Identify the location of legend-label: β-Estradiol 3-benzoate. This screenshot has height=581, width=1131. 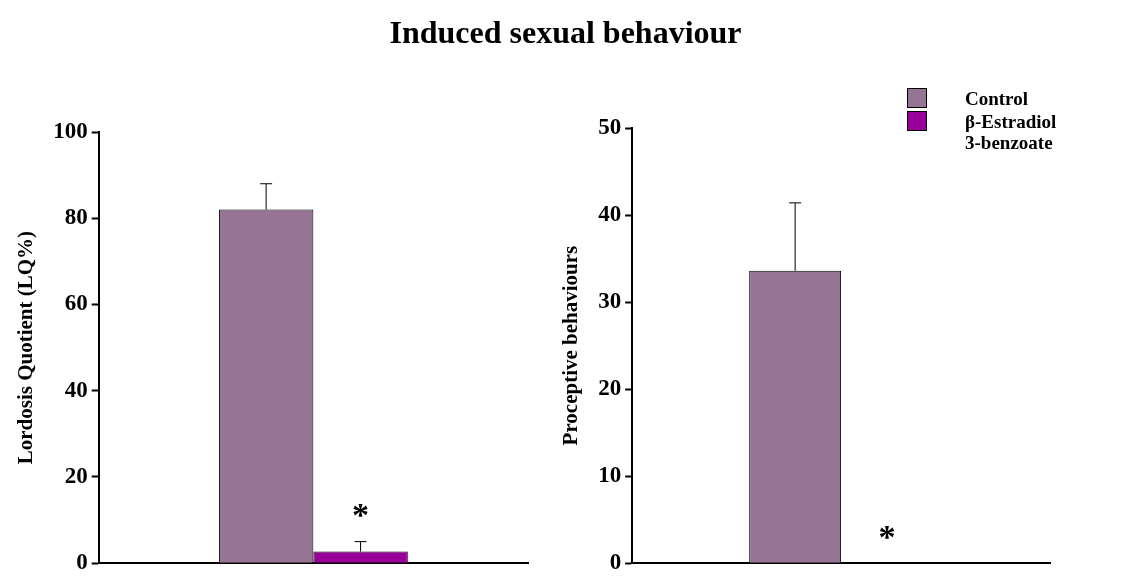
(1011, 132).